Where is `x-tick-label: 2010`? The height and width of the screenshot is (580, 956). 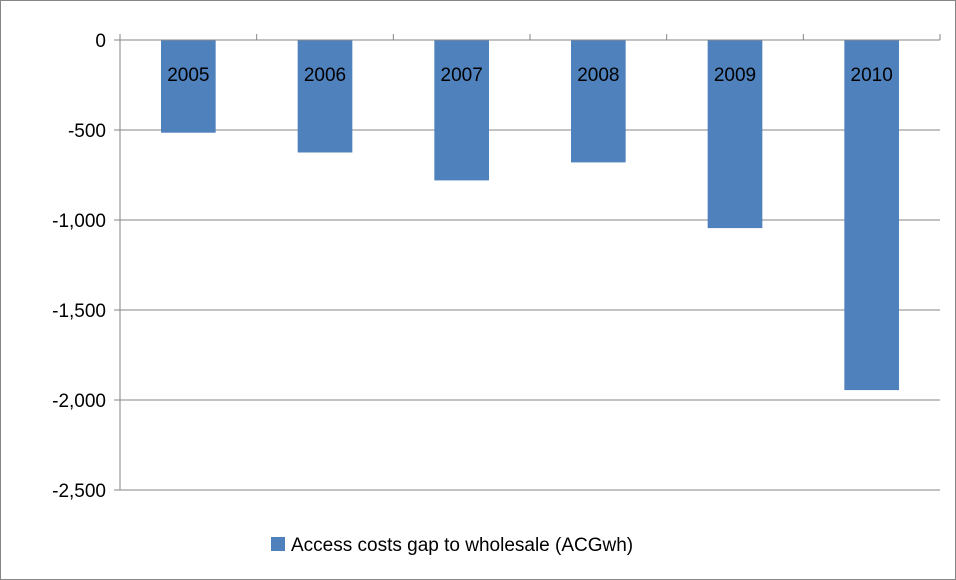 x-tick-label: 2010 is located at coordinates (872, 75).